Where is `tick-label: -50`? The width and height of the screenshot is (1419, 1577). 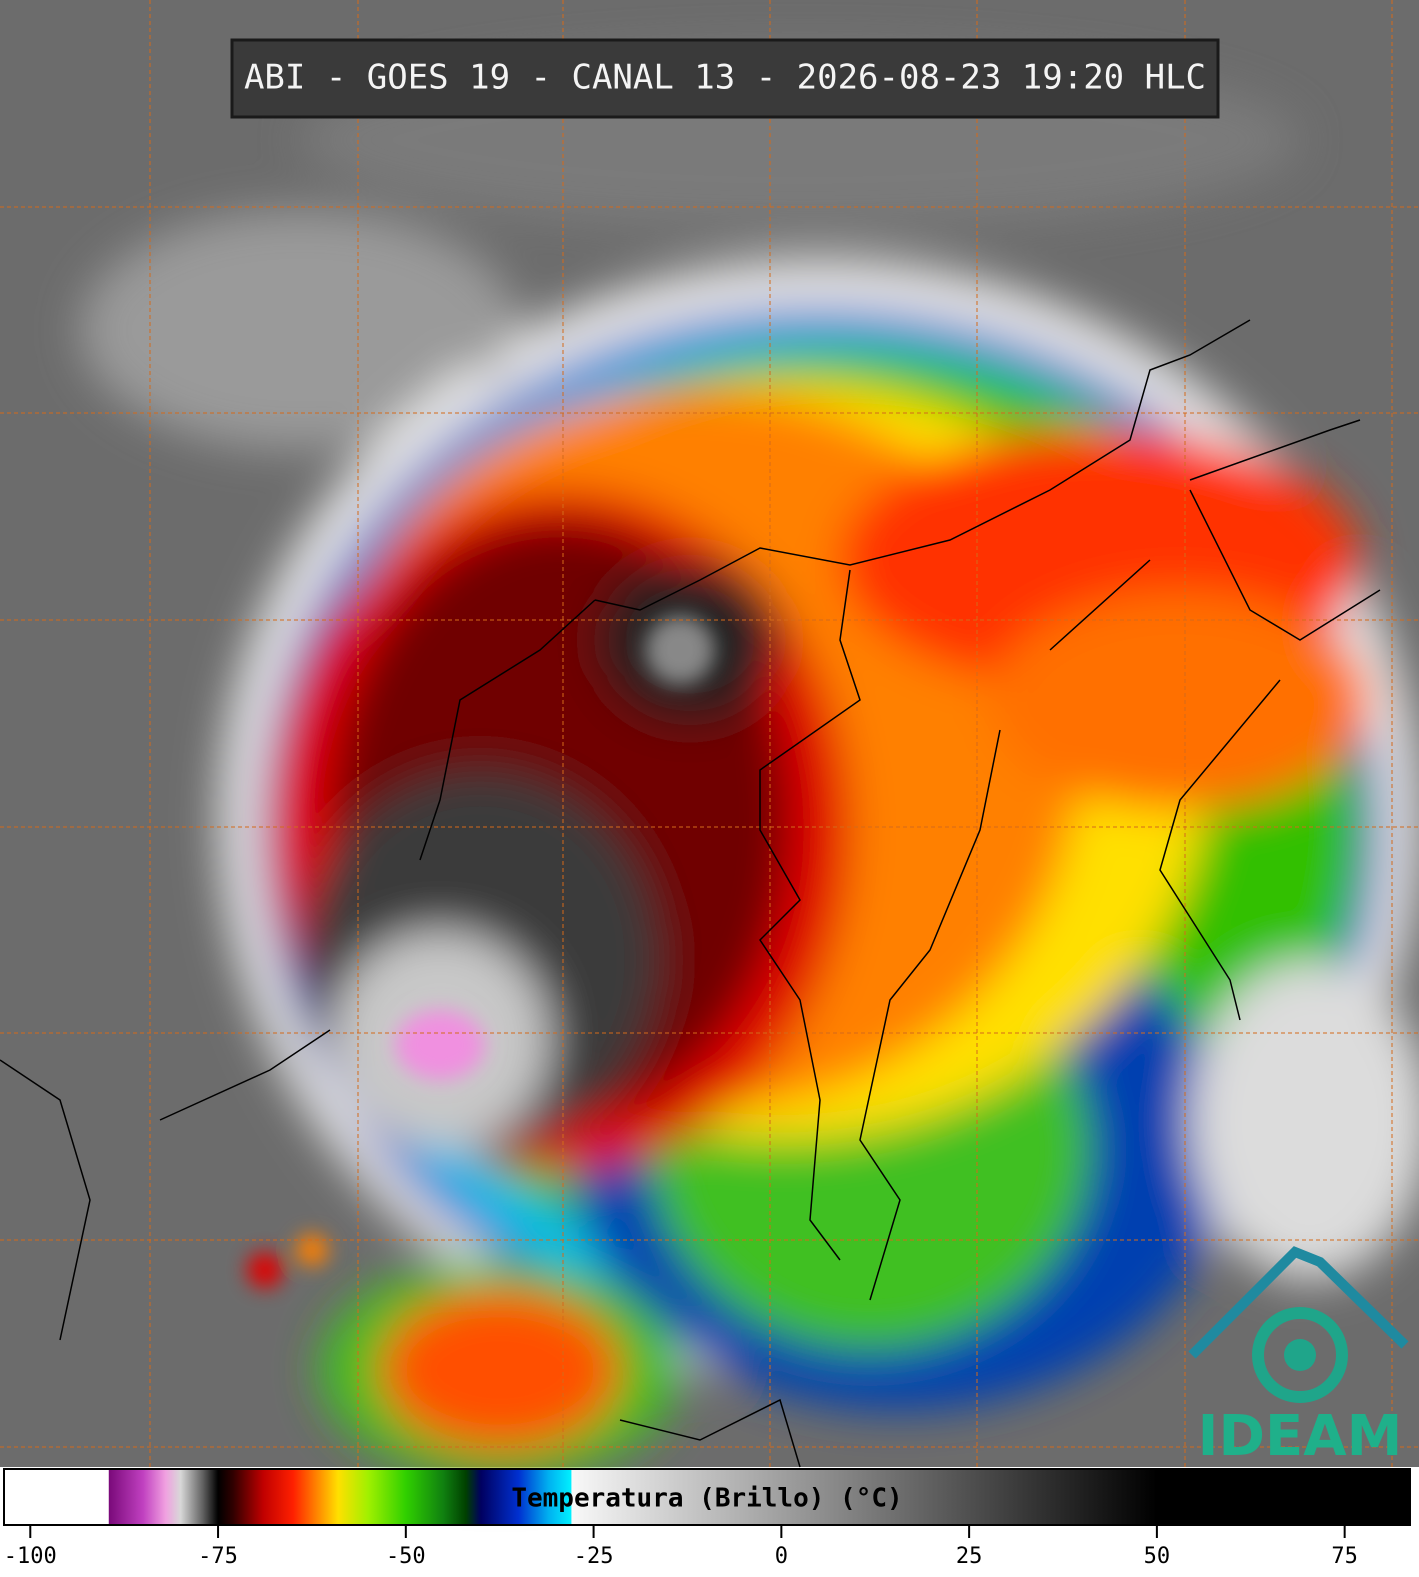 tick-label: -50 is located at coordinates (406, 1556).